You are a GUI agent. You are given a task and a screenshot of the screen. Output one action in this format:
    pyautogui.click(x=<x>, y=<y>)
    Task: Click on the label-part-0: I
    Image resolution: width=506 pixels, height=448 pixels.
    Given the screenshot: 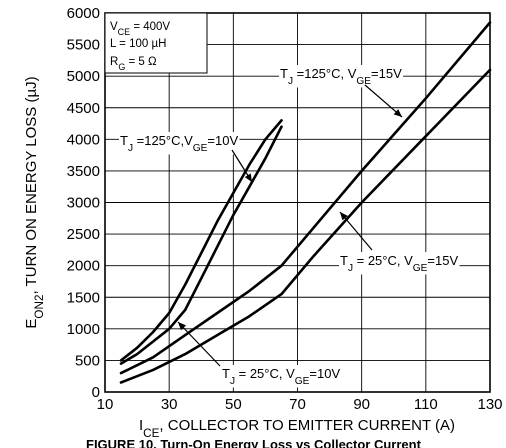 What is the action you would take?
    pyautogui.click(x=141, y=425)
    